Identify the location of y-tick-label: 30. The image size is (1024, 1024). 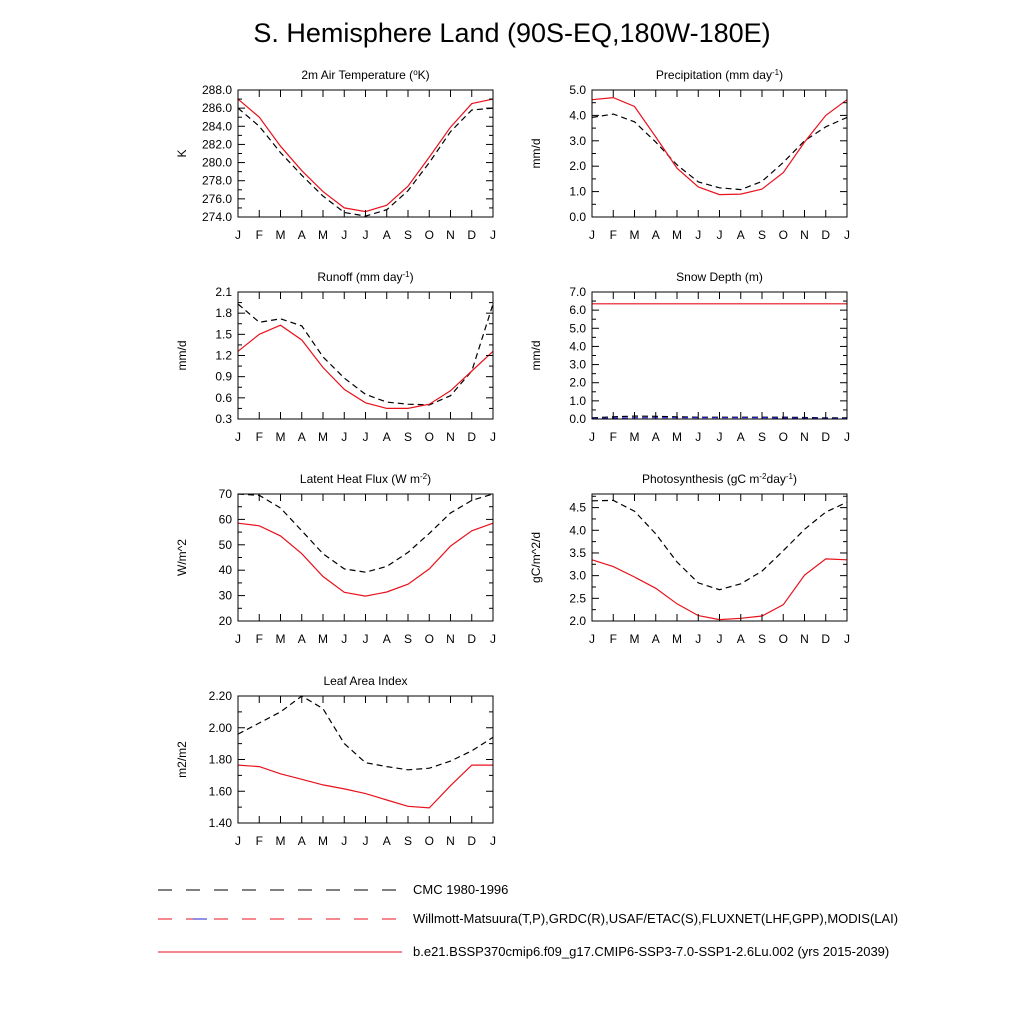
(226, 596).